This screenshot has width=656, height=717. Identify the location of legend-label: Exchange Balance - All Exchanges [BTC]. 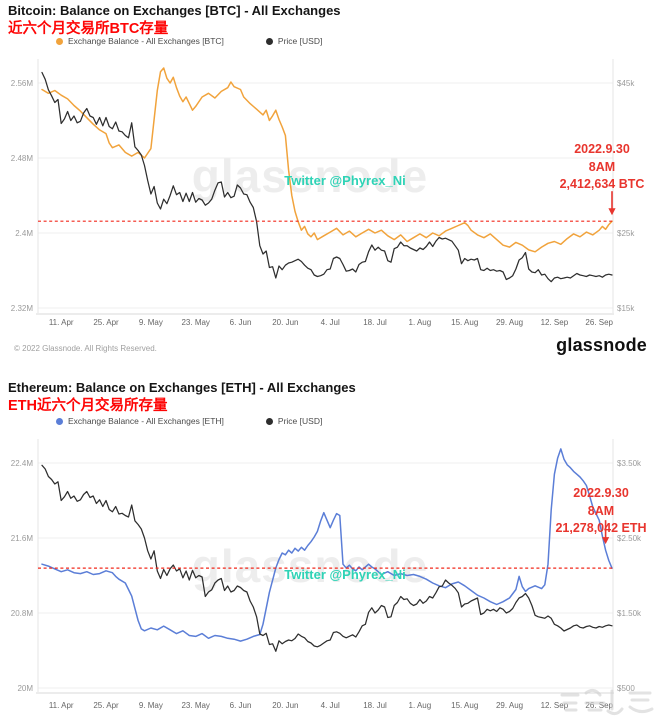
(146, 41).